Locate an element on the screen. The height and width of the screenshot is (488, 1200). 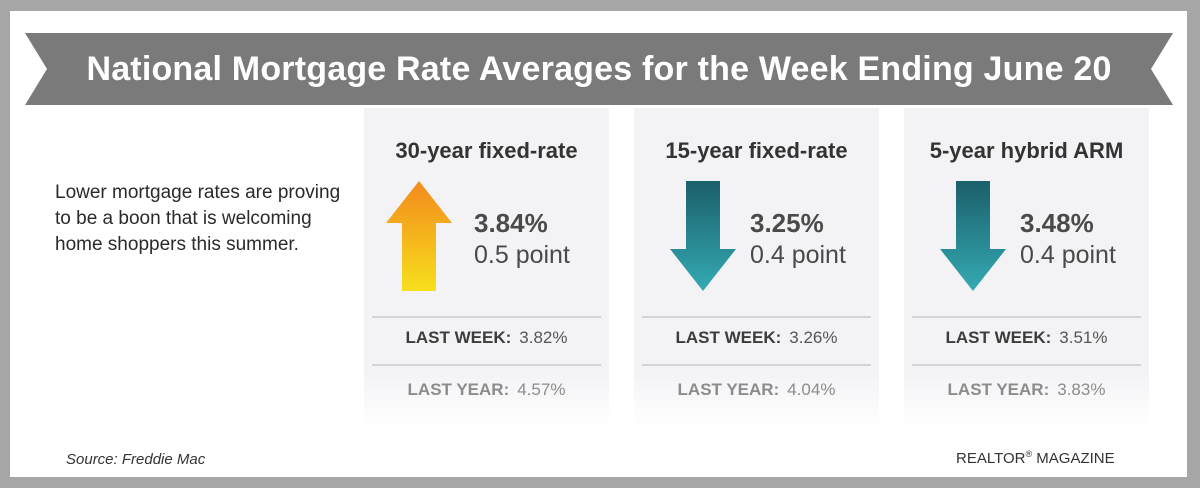
card-title: 30-year fixed-rate is located at coordinates (486, 150).